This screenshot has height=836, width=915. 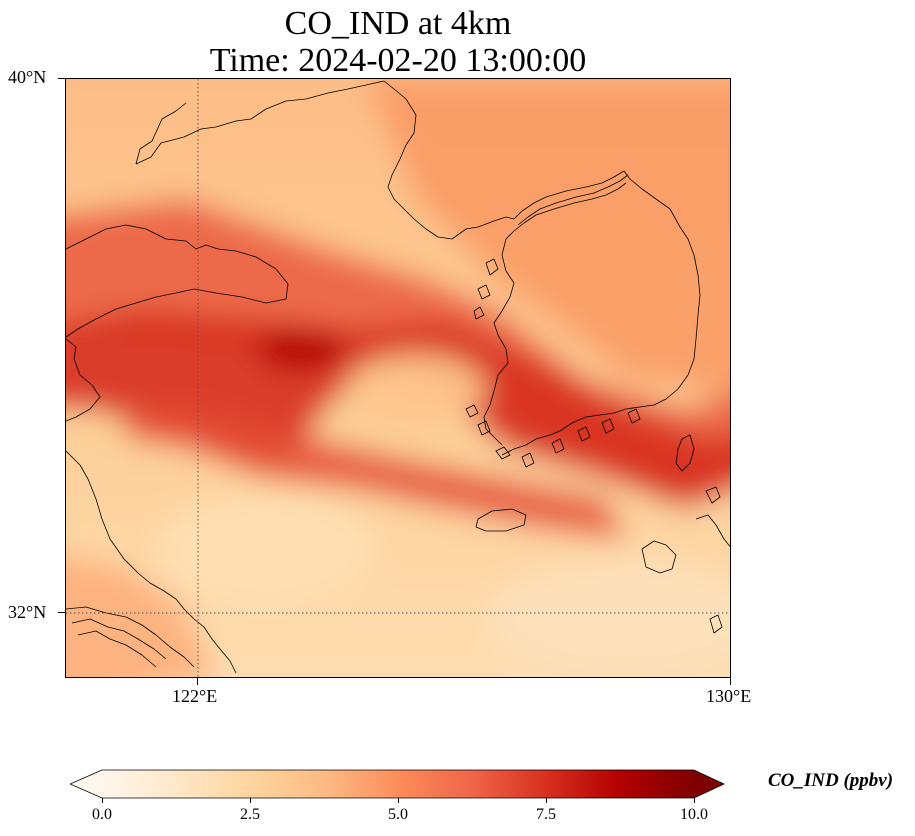 I want to click on colorbar-extend-min, so click(x=86, y=784).